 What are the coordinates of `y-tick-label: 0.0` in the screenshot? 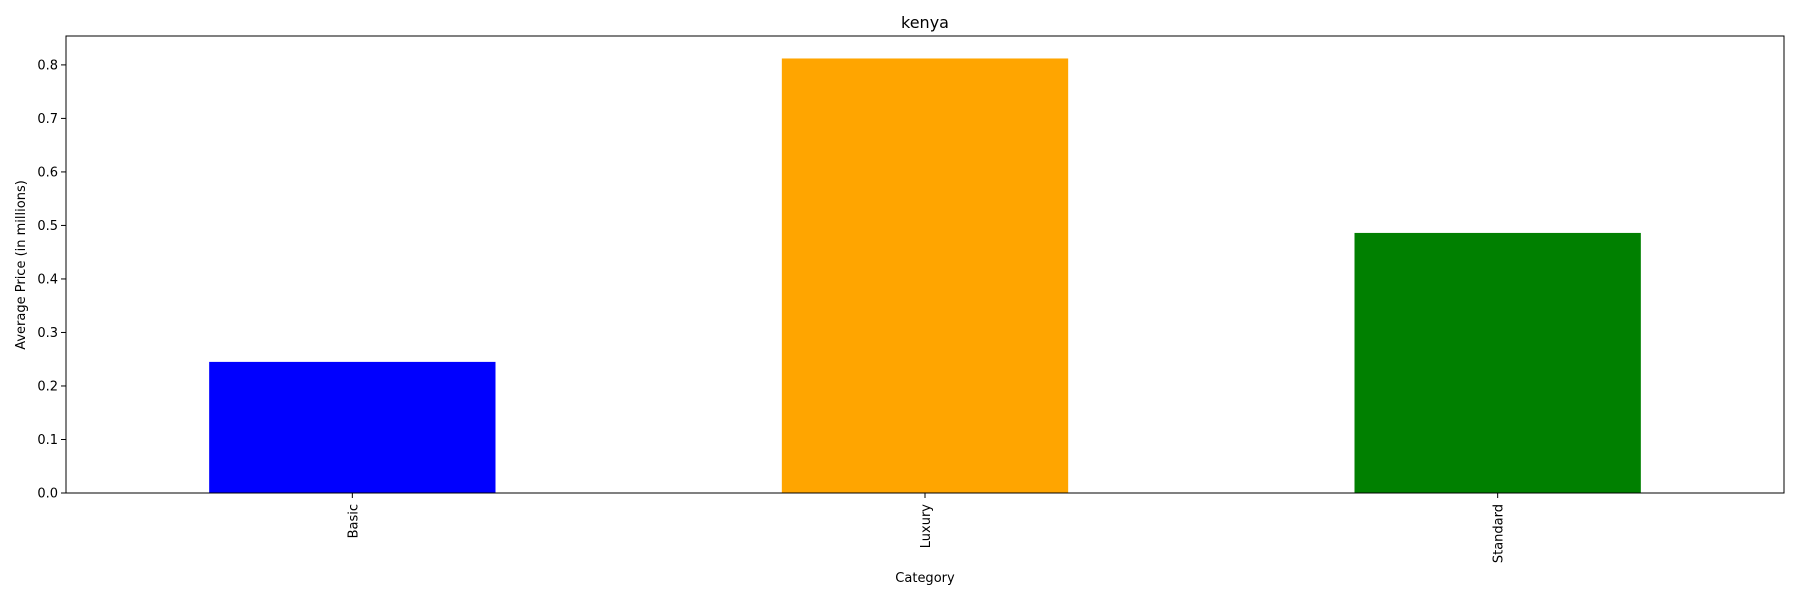 It's located at (47, 494).